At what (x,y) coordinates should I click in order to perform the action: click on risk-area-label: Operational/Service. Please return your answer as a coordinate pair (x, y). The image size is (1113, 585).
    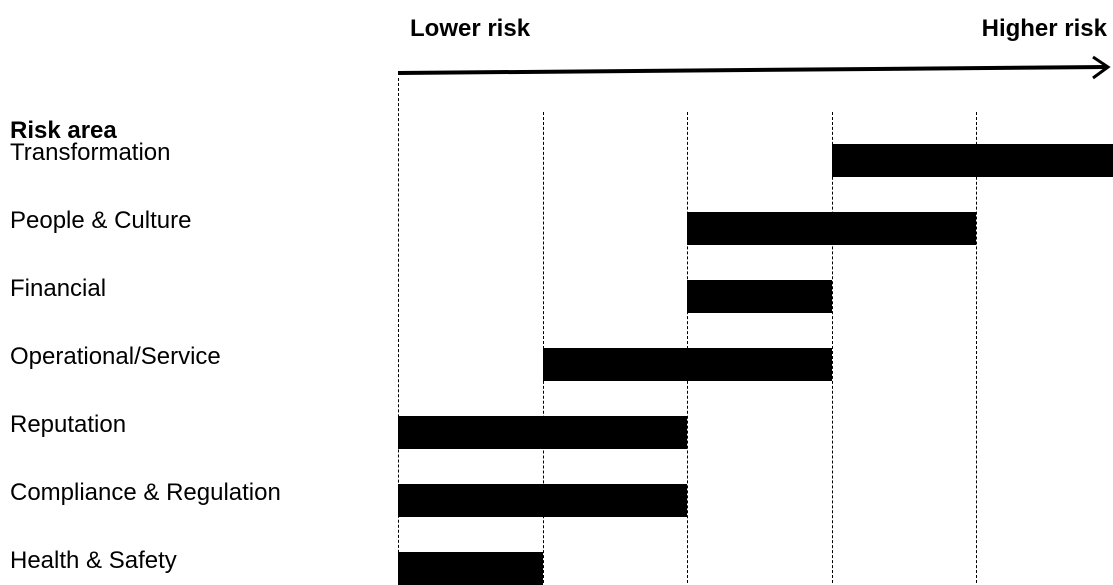
    Looking at the image, I should click on (115, 356).